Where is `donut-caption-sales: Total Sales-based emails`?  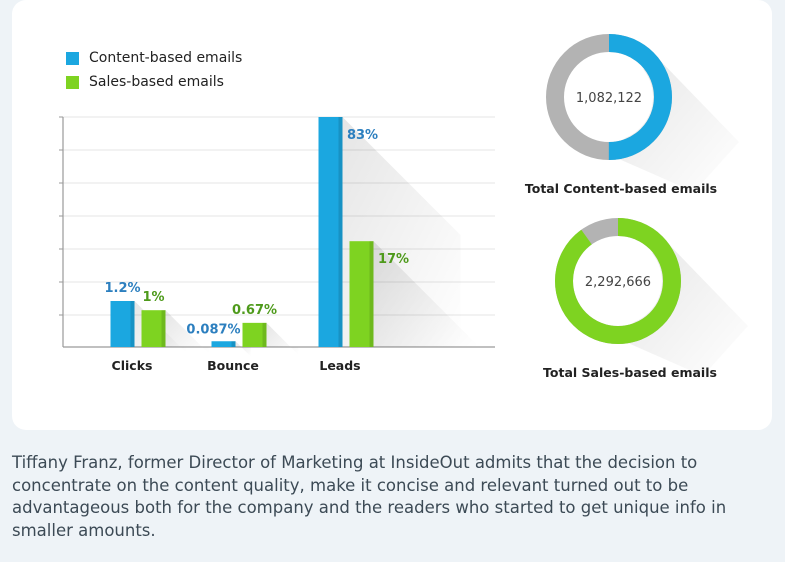 donut-caption-sales: Total Sales-based emails is located at coordinates (630, 372).